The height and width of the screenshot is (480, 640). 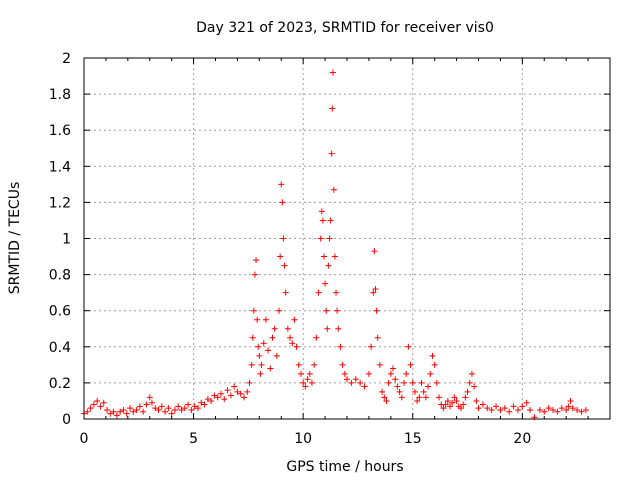 What do you see at coordinates (344, 467) in the screenshot?
I see `x-axis-label: GPS time / hours` at bounding box center [344, 467].